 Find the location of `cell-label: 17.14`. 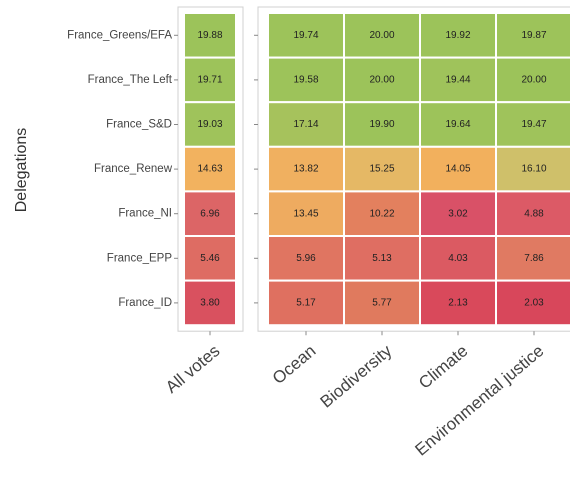

cell-label: 17.14 is located at coordinates (305, 124).